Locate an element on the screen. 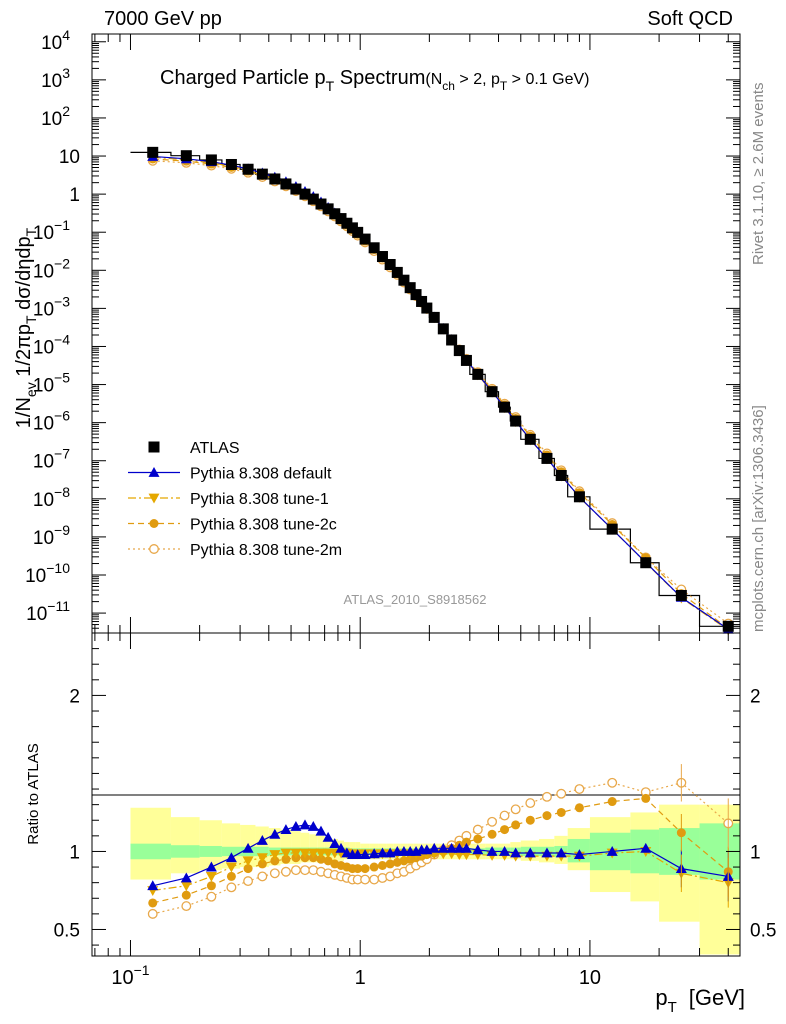 Image resolution: width=786 pixels, height=1024 pixels. rivet-label: Rivet 3.1.10, ≥ 2.6M events is located at coordinates (758, 174).